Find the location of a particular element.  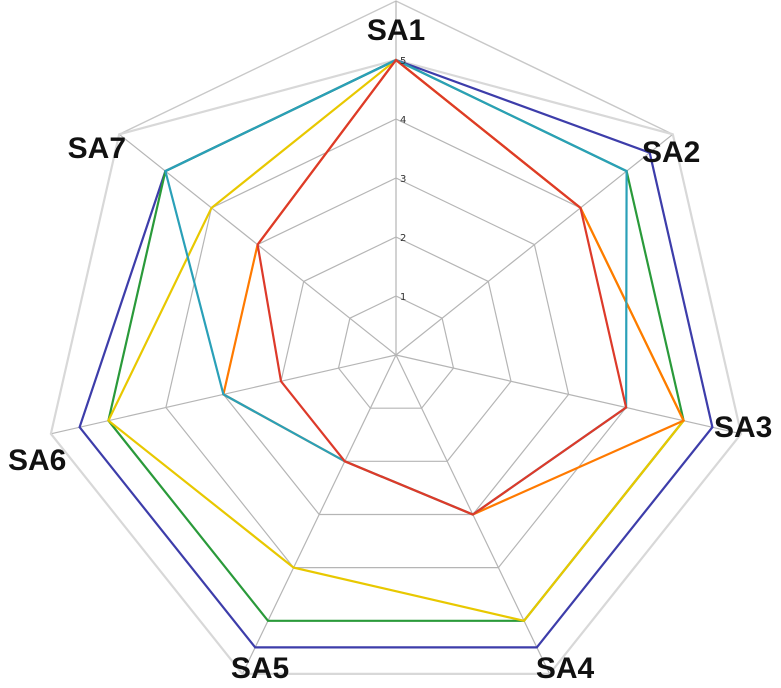

tick-label-3: 3 is located at coordinates (403, 179).